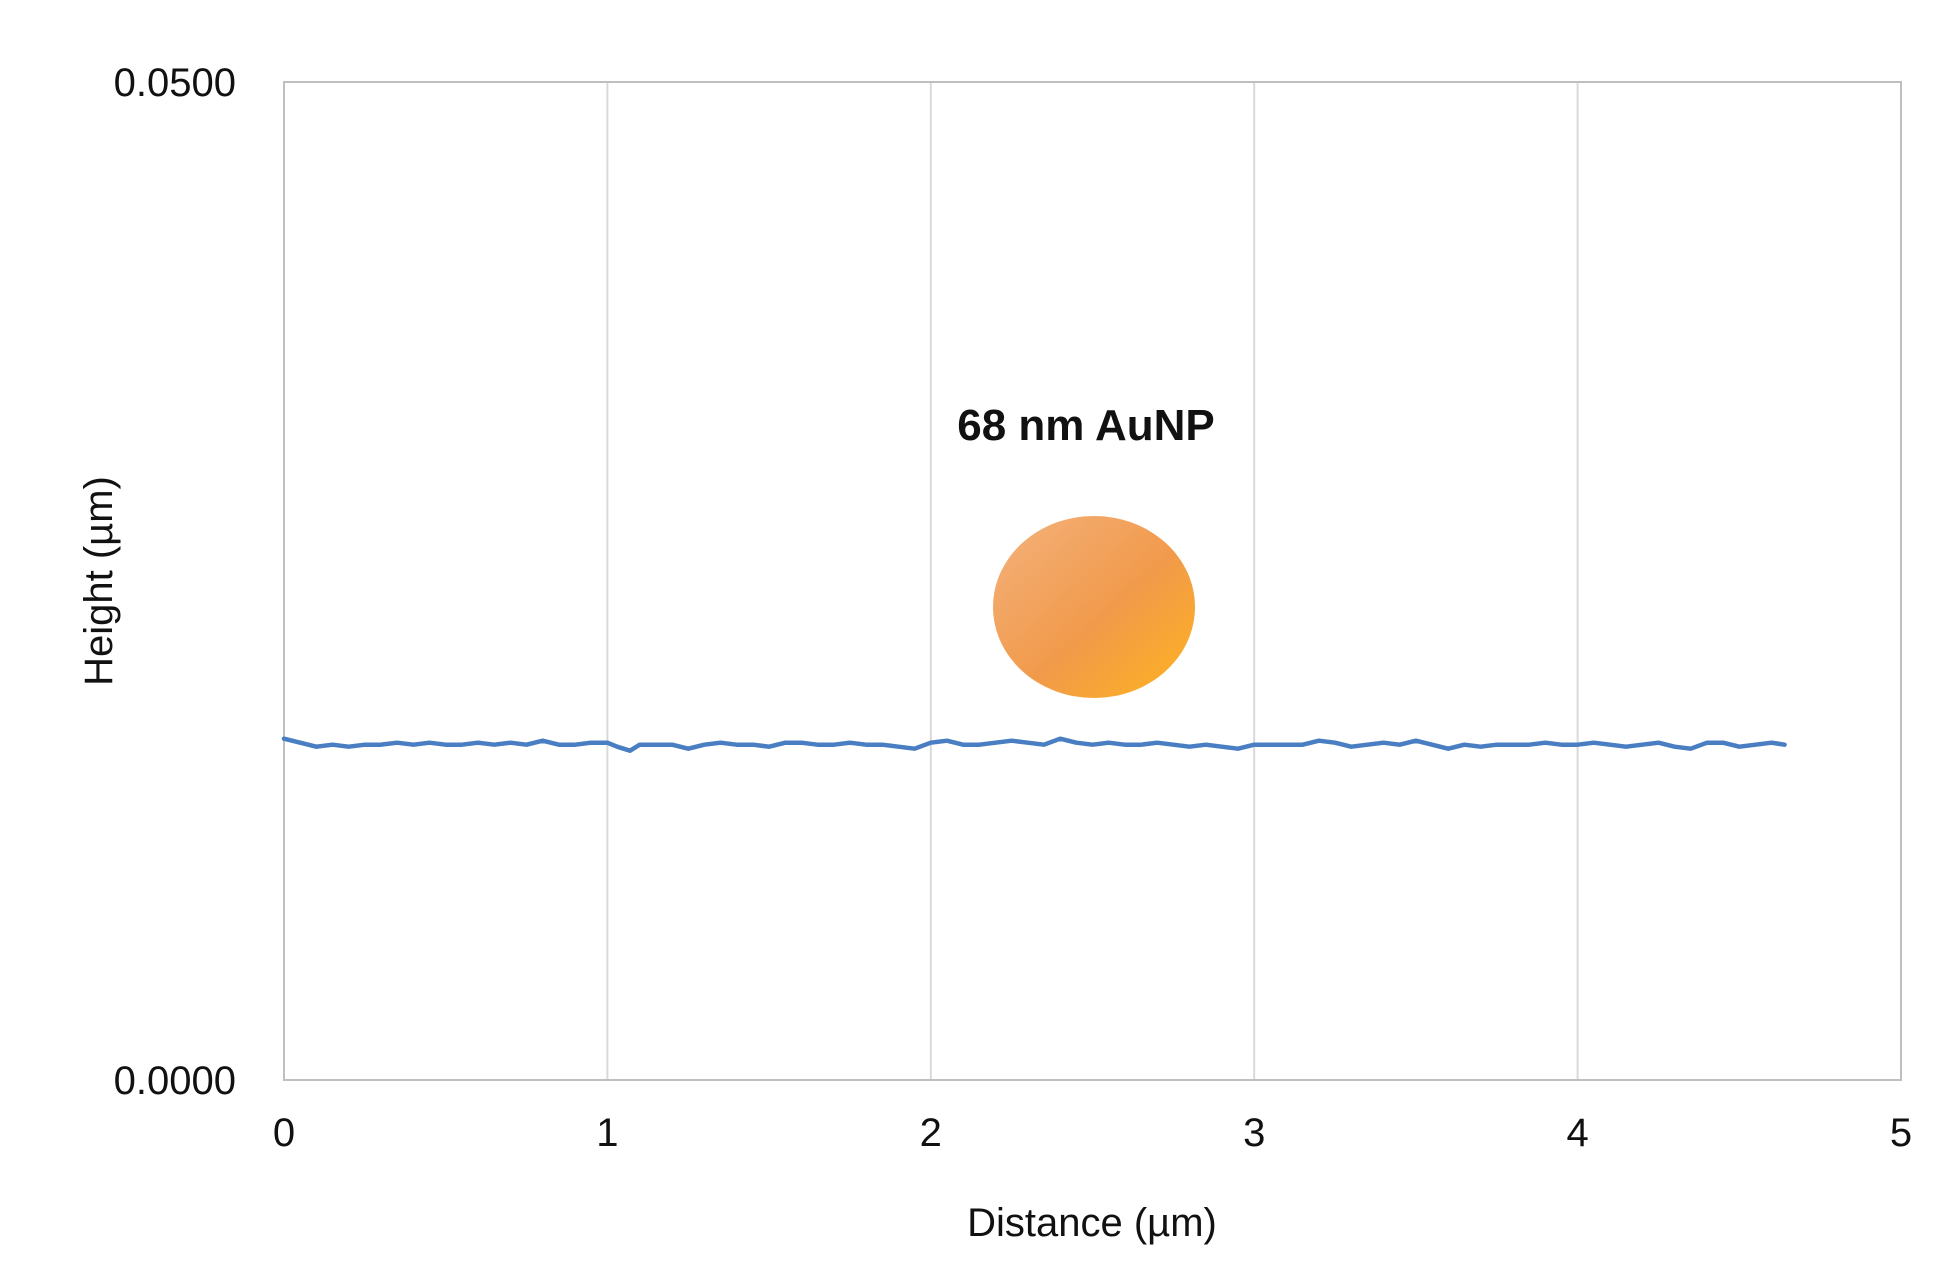  What do you see at coordinates (1577, 1133) in the screenshot?
I see `x-tick-label-4: 4` at bounding box center [1577, 1133].